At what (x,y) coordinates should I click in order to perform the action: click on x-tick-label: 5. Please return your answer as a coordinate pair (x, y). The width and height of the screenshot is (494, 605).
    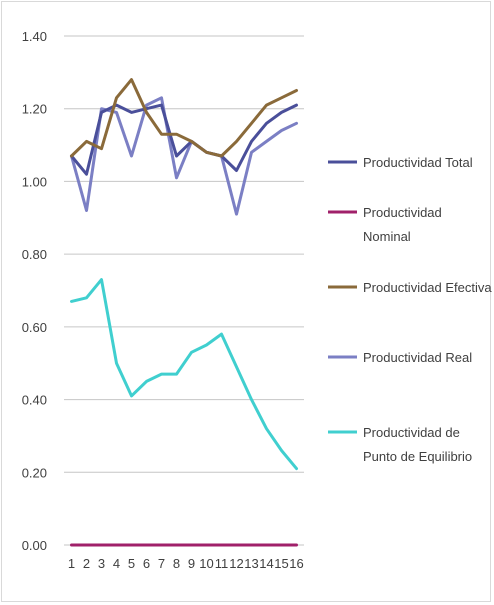
    Looking at the image, I should click on (131, 563).